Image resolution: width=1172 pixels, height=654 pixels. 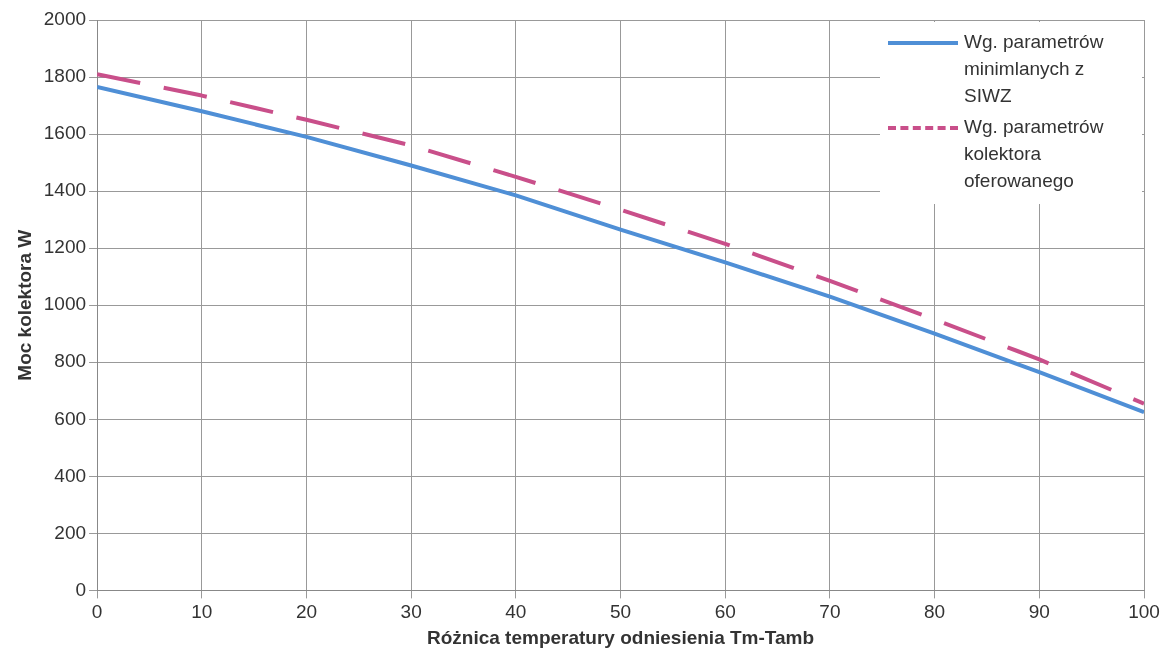 What do you see at coordinates (620, 612) in the screenshot?
I see `x-tick-label: 50` at bounding box center [620, 612].